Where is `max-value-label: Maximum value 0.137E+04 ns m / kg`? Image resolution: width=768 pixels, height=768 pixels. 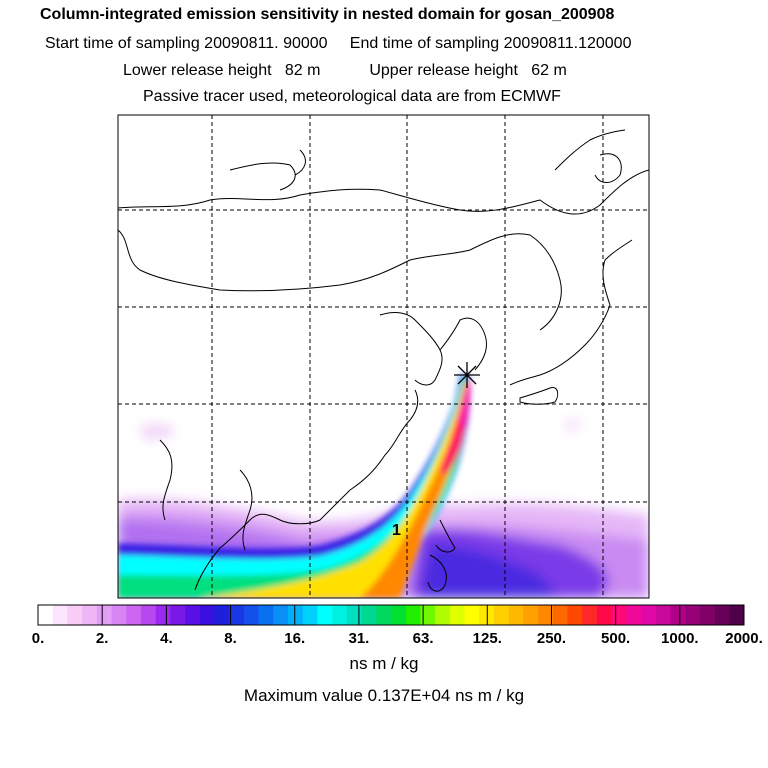
max-value-label: Maximum value 0.137E+04 ns m / kg is located at coordinates (384, 695).